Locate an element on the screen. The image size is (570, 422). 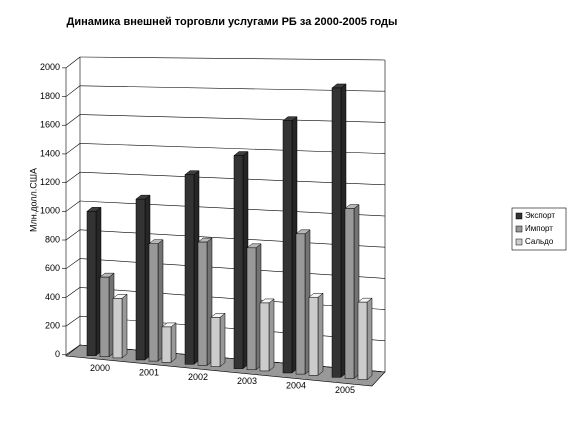
y-tick-label: 0 is located at coordinates (57, 354).